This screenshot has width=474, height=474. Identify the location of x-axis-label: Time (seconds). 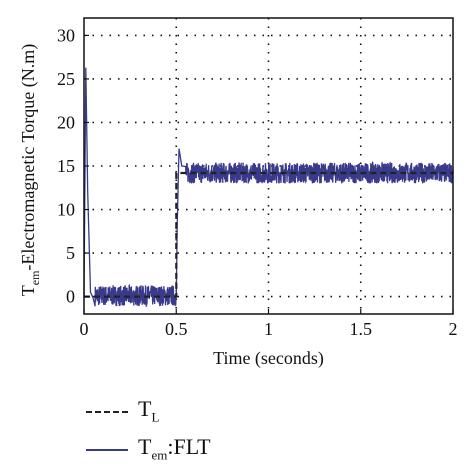
(268, 358).